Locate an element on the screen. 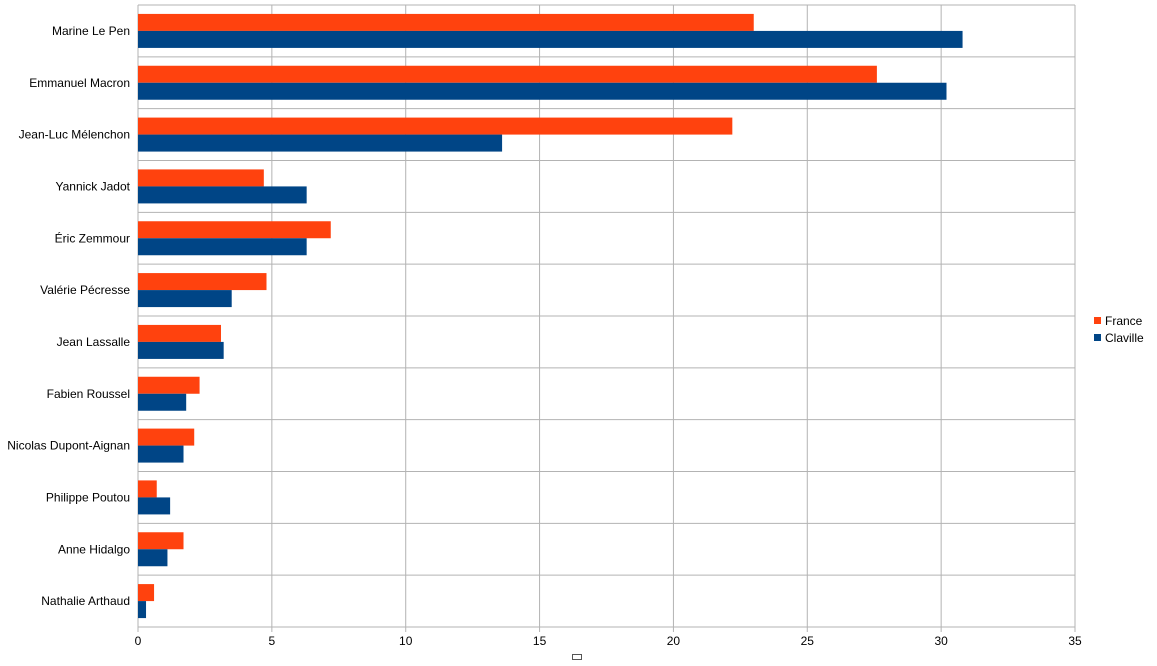  category-label-2: Jean-Luc Mélenchon is located at coordinates (74, 135).